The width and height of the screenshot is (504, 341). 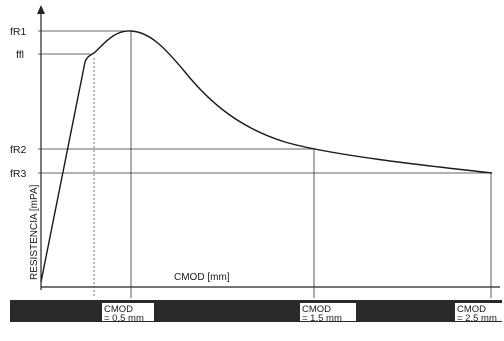 I want to click on cmod15-marker: CMOD = 1.5 mm, so click(x=328, y=313).